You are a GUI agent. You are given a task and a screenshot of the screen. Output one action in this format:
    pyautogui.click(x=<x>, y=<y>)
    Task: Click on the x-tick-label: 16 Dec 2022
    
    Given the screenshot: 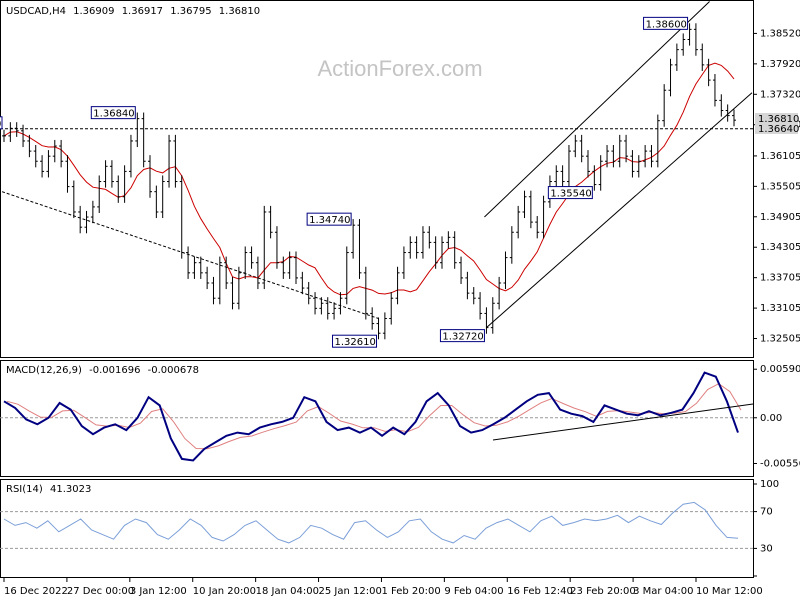 What is the action you would take?
    pyautogui.click(x=36, y=591)
    